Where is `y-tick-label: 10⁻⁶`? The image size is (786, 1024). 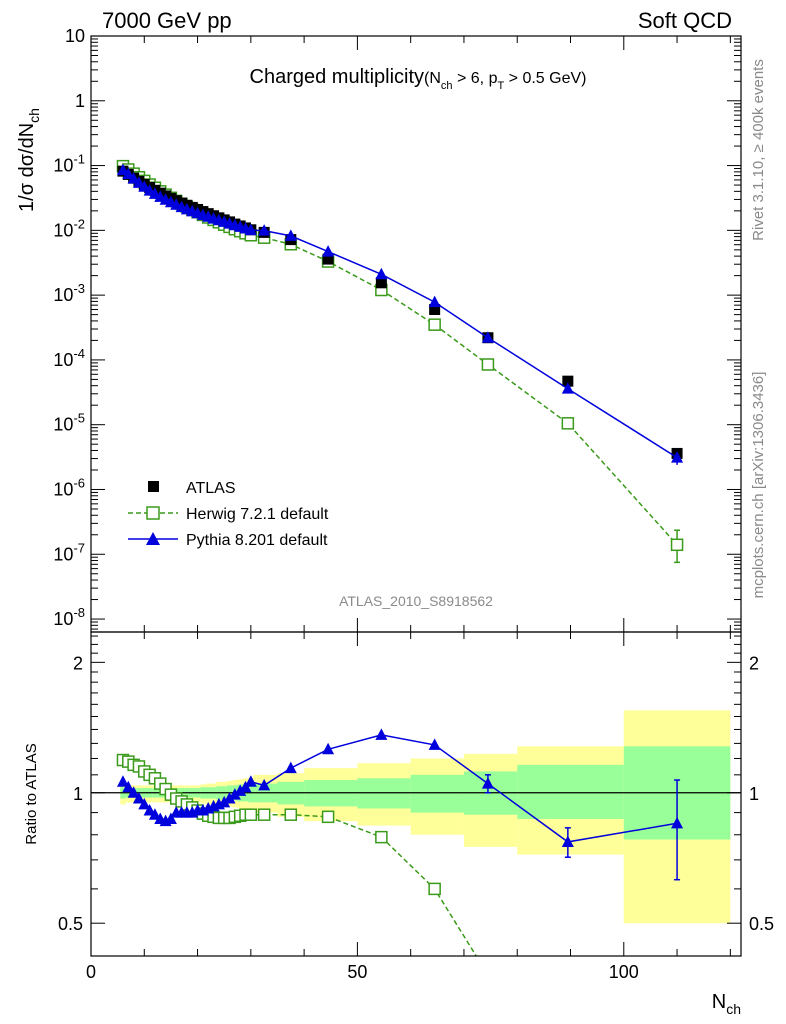 y-tick-label: 10⁻⁶ is located at coordinates (69, 487).